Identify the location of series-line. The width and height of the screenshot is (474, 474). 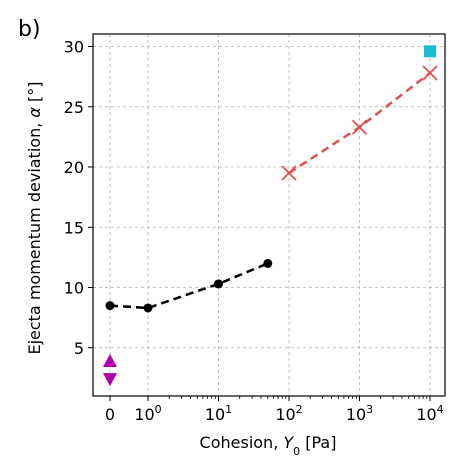
(189, 286).